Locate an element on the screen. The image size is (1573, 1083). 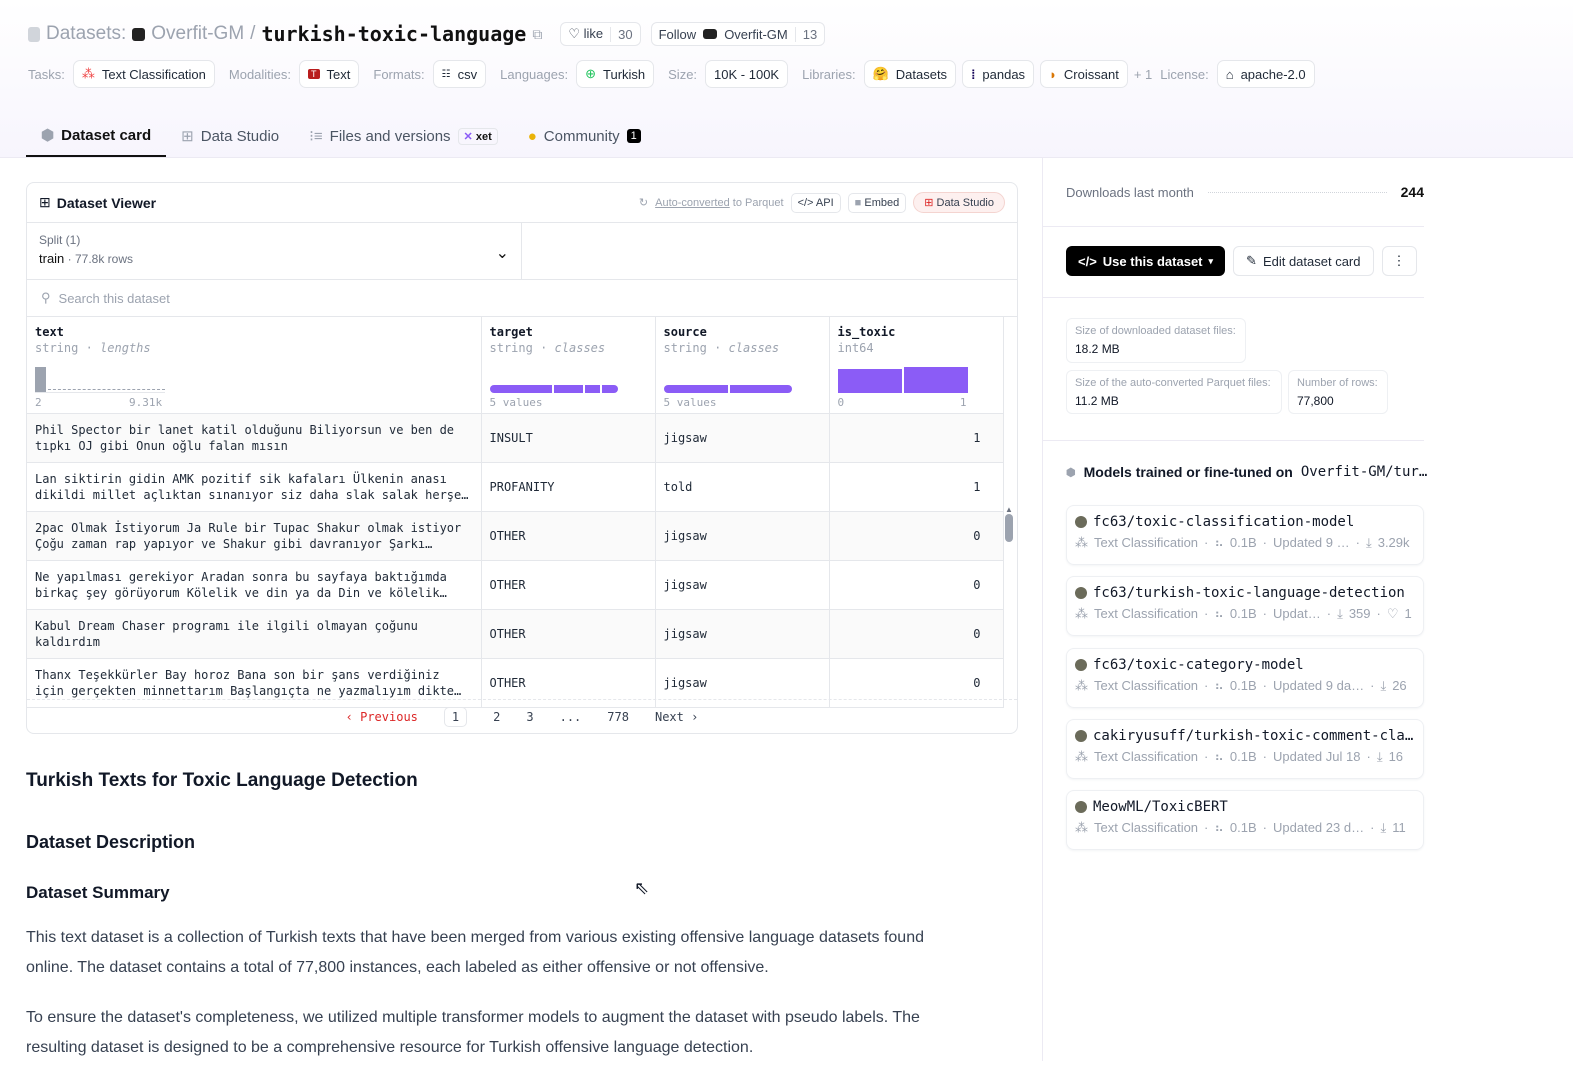
model-icon: ⬢ is located at coordinates (1071, 472).